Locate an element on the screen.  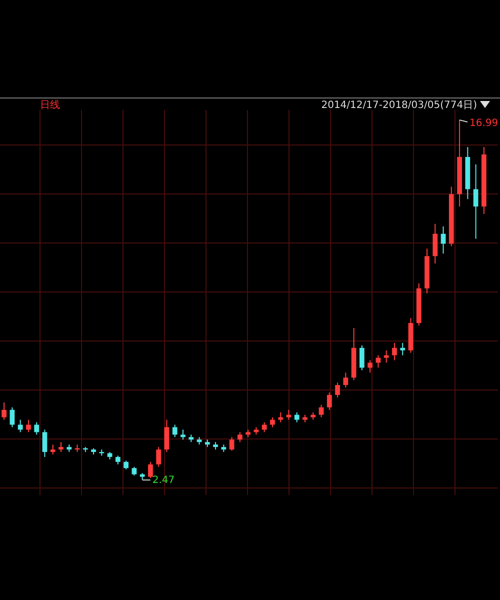
annotation: 16.99 is located at coordinates (484, 123).